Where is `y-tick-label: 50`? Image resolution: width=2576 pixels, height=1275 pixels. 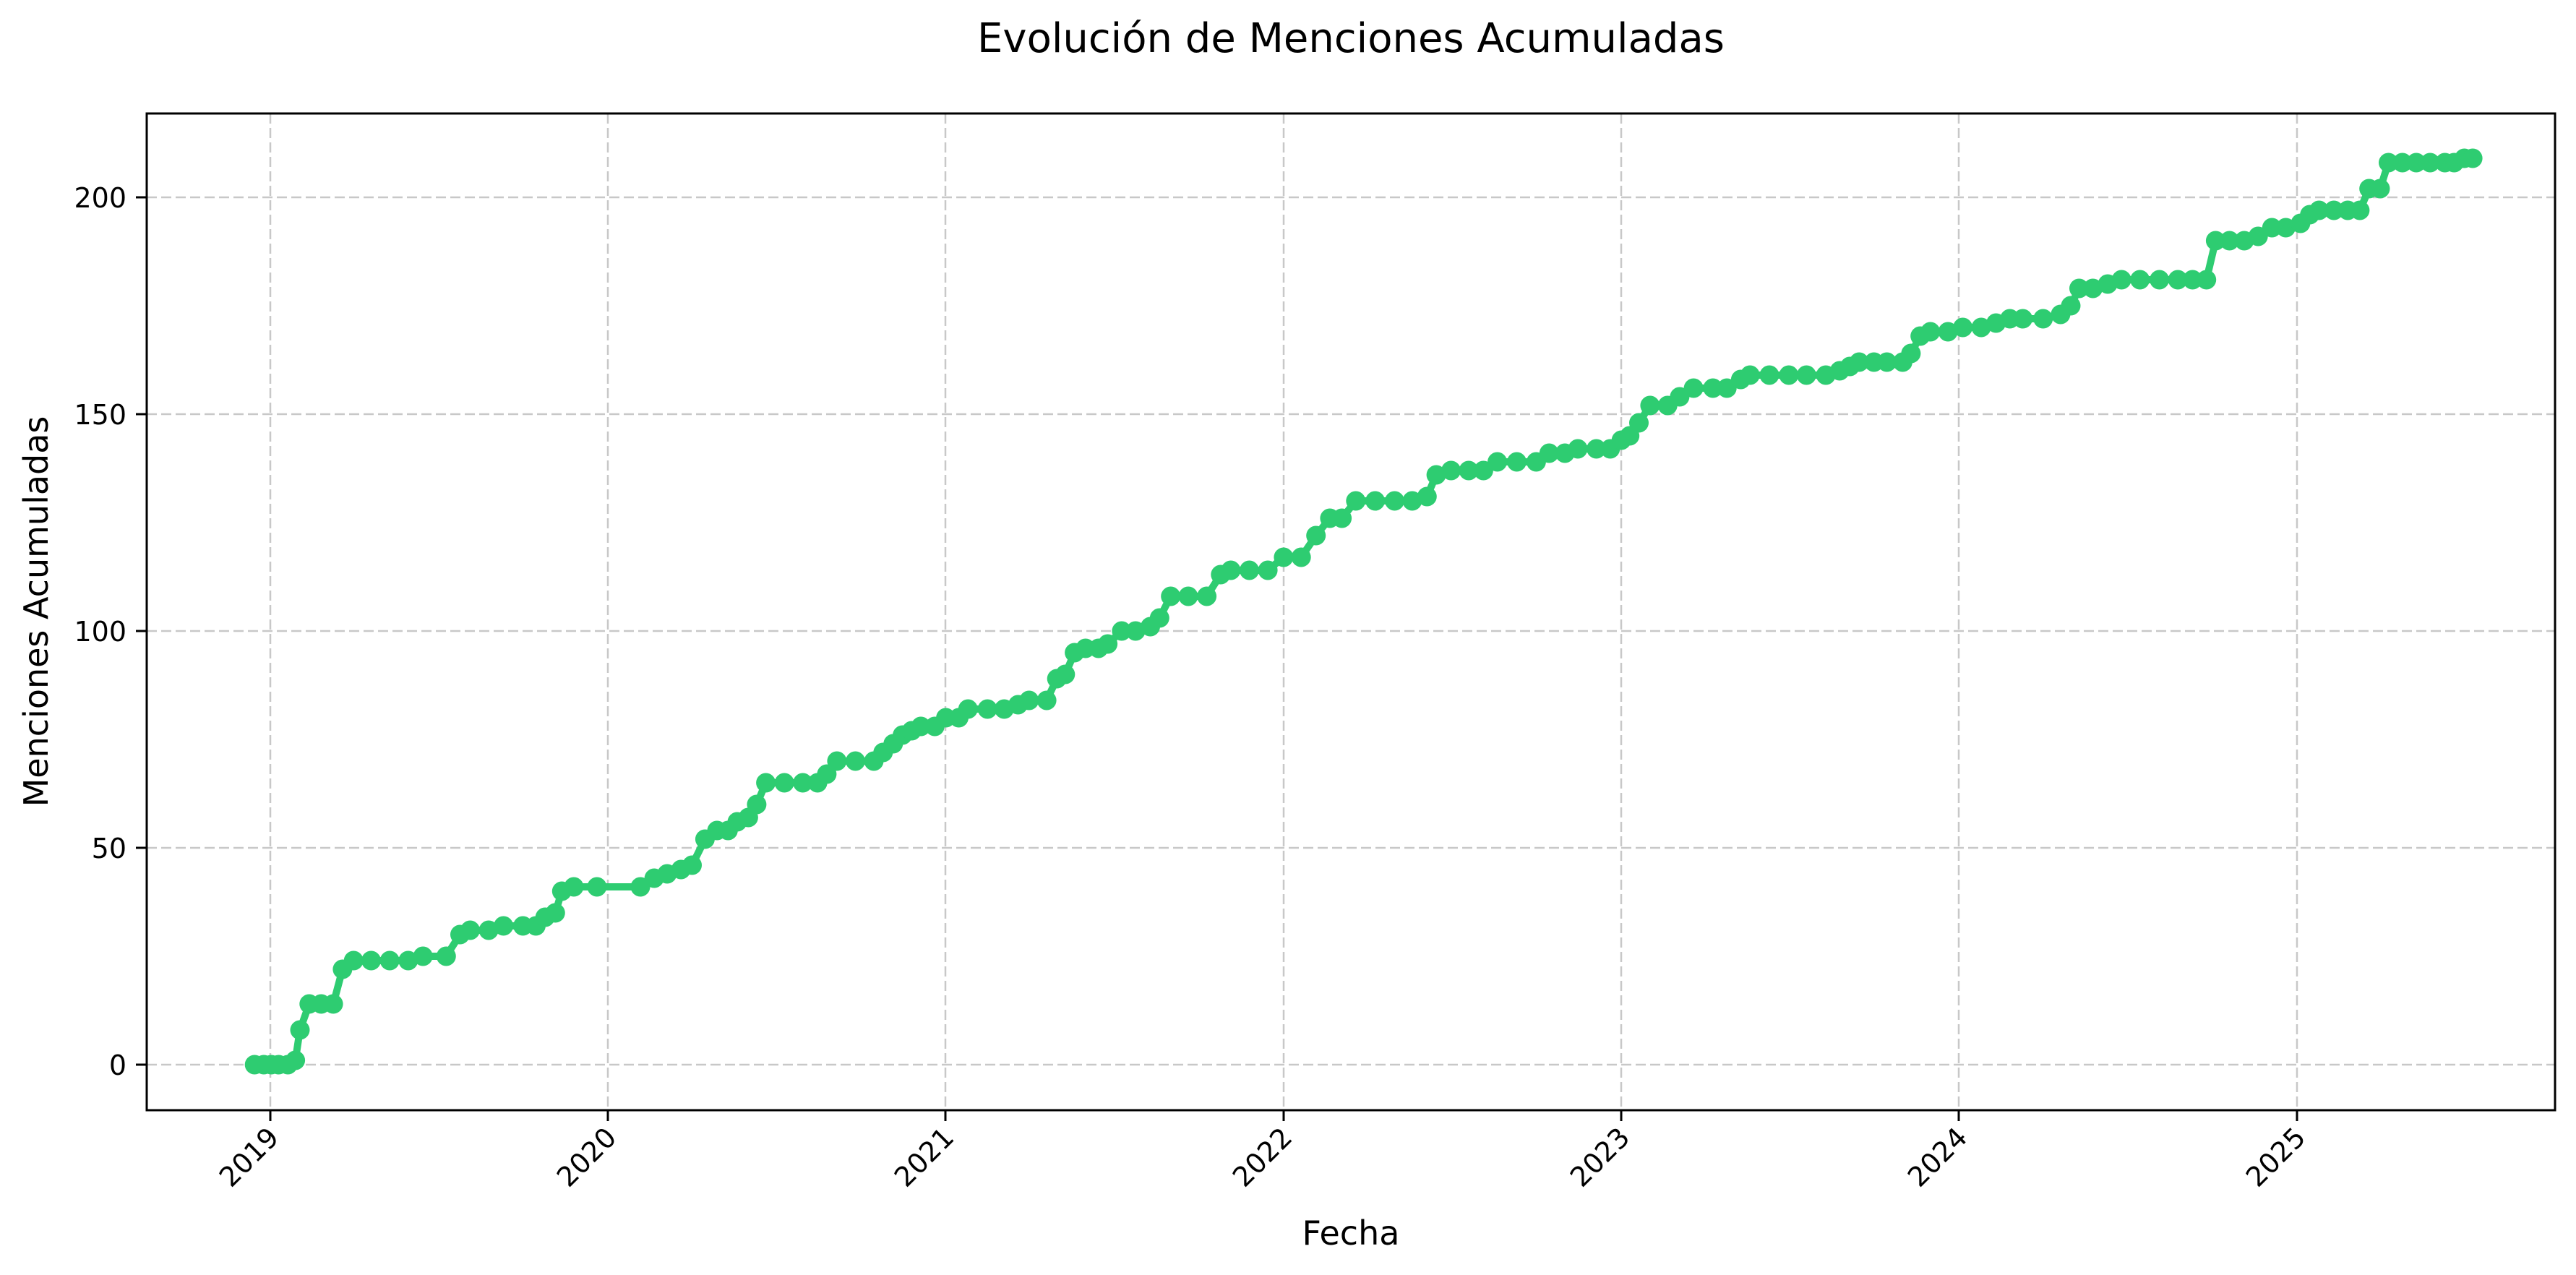
y-tick-label: 50 is located at coordinates (109, 848).